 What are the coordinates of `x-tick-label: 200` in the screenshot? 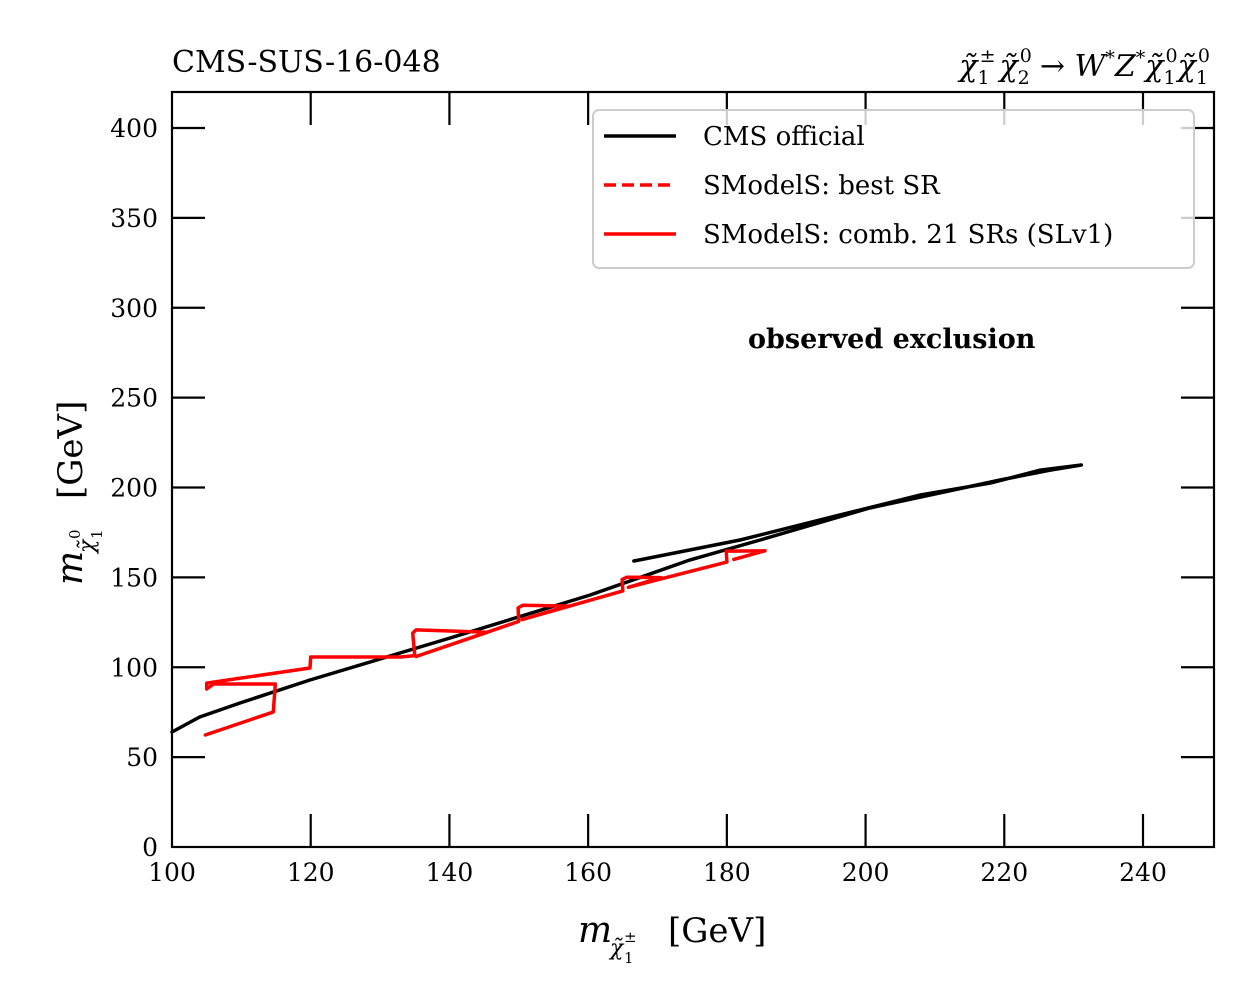 It's located at (866, 872).